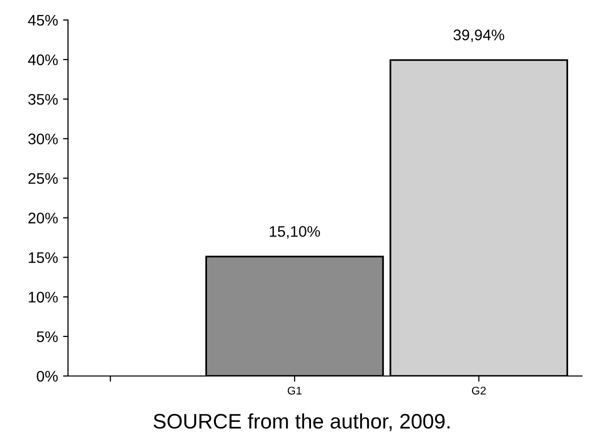 The image size is (604, 443). Describe the element at coordinates (479, 36) in the screenshot. I see `data-label: 39,94%` at that location.